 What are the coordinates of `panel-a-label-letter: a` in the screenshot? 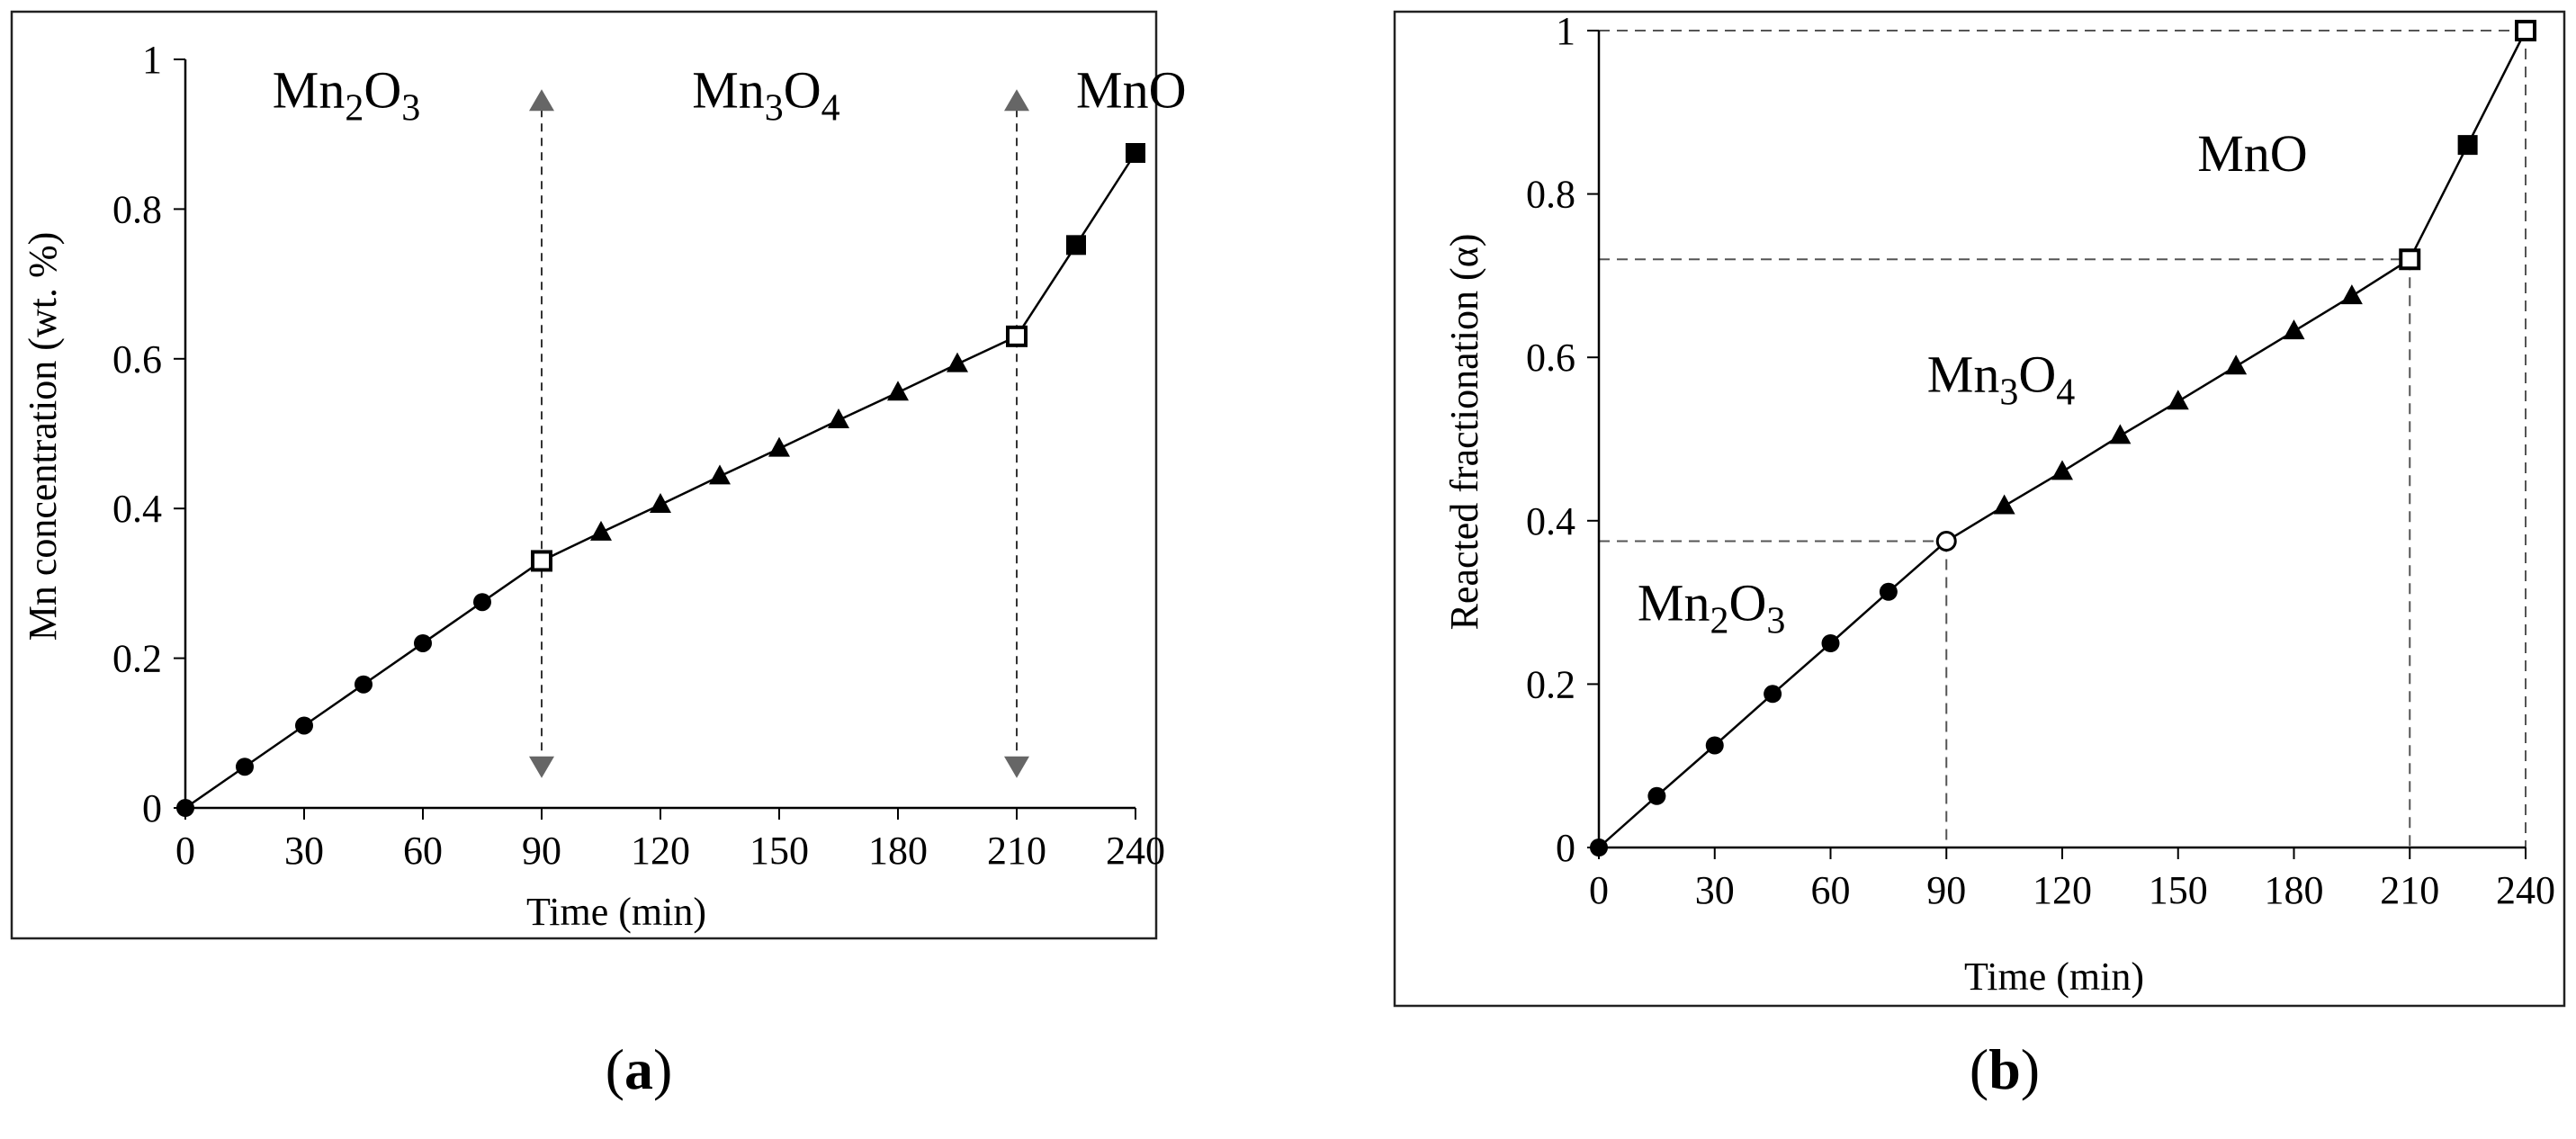 It's located at (639, 1069).